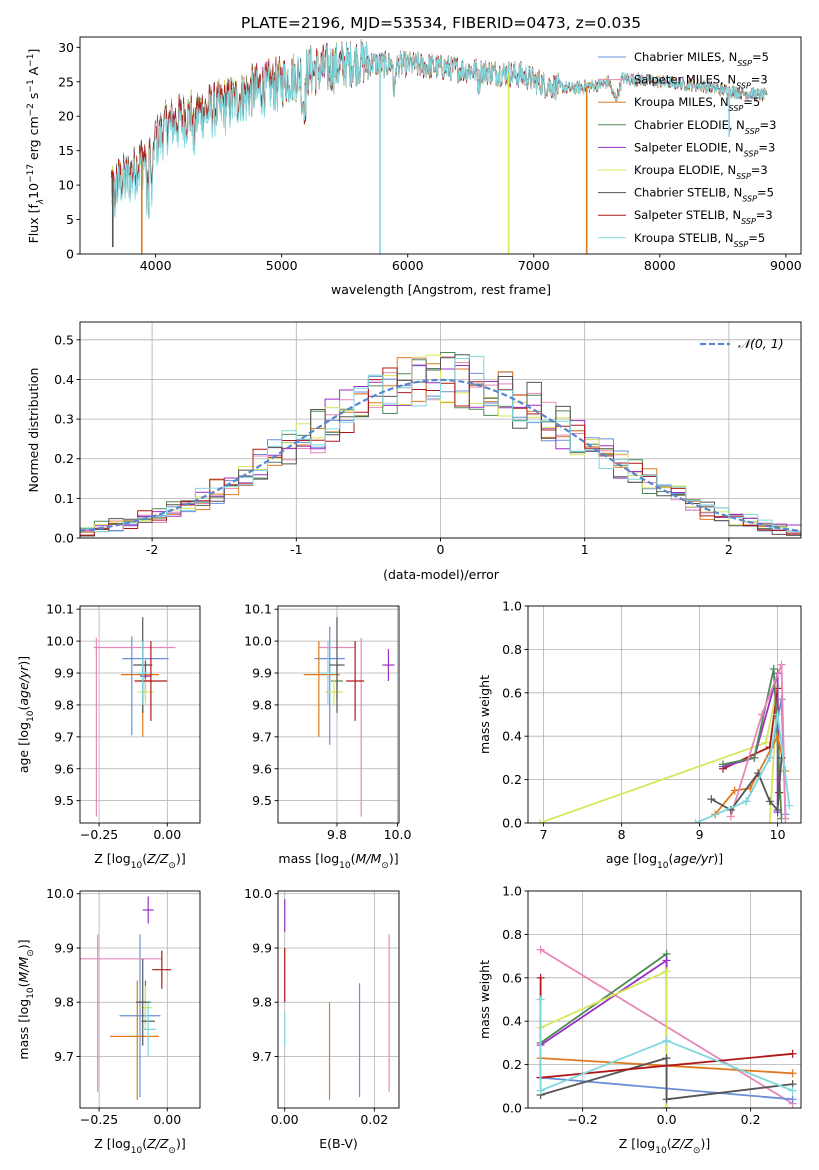 Image resolution: width=819 pixels, height=1170 pixels. Describe the element at coordinates (408, 265) in the screenshot. I see `x-tick-label: 6000` at that location.